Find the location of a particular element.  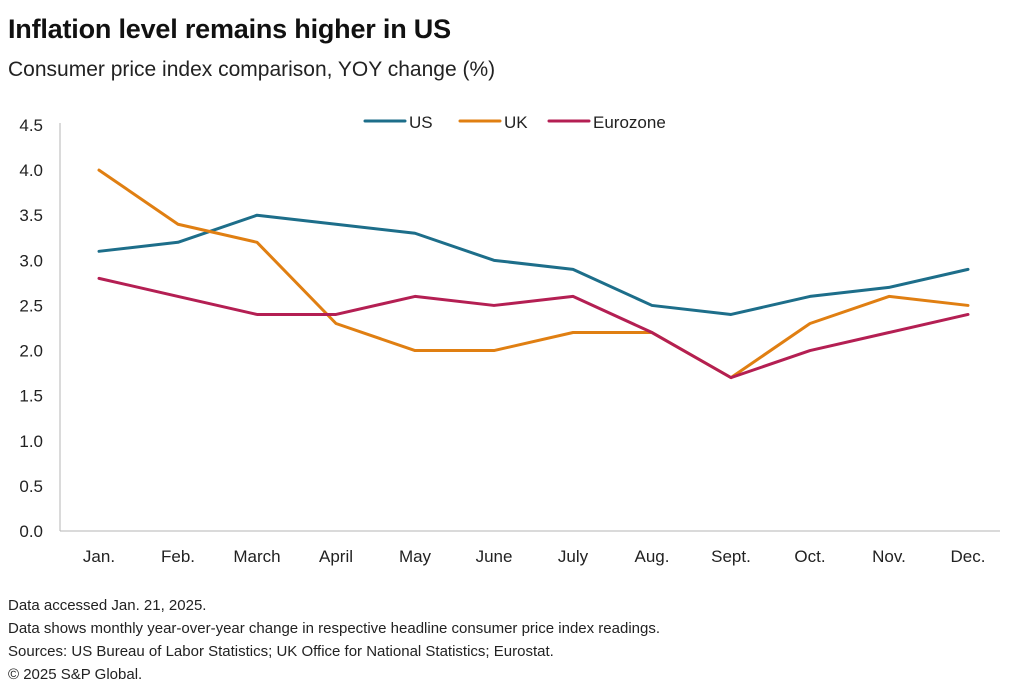

y-tick-label: 1.0 is located at coordinates (31, 441).